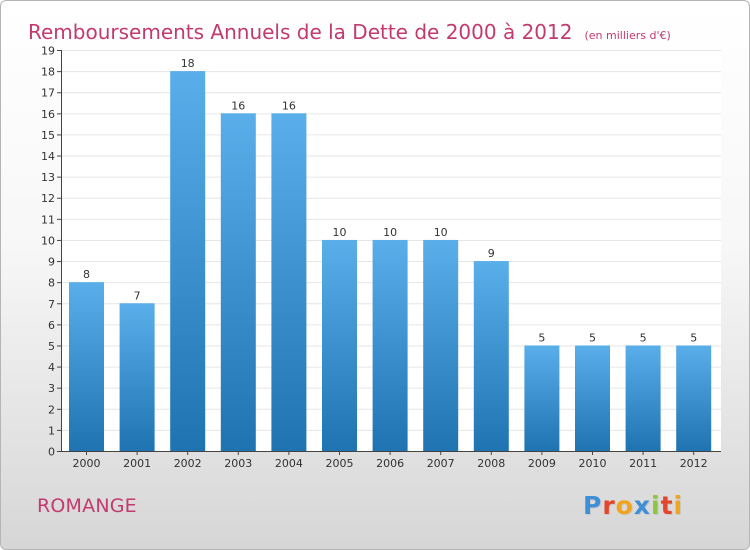 The height and width of the screenshot is (550, 750). I want to click on proxiti-logo: Proxiti, so click(633, 505).